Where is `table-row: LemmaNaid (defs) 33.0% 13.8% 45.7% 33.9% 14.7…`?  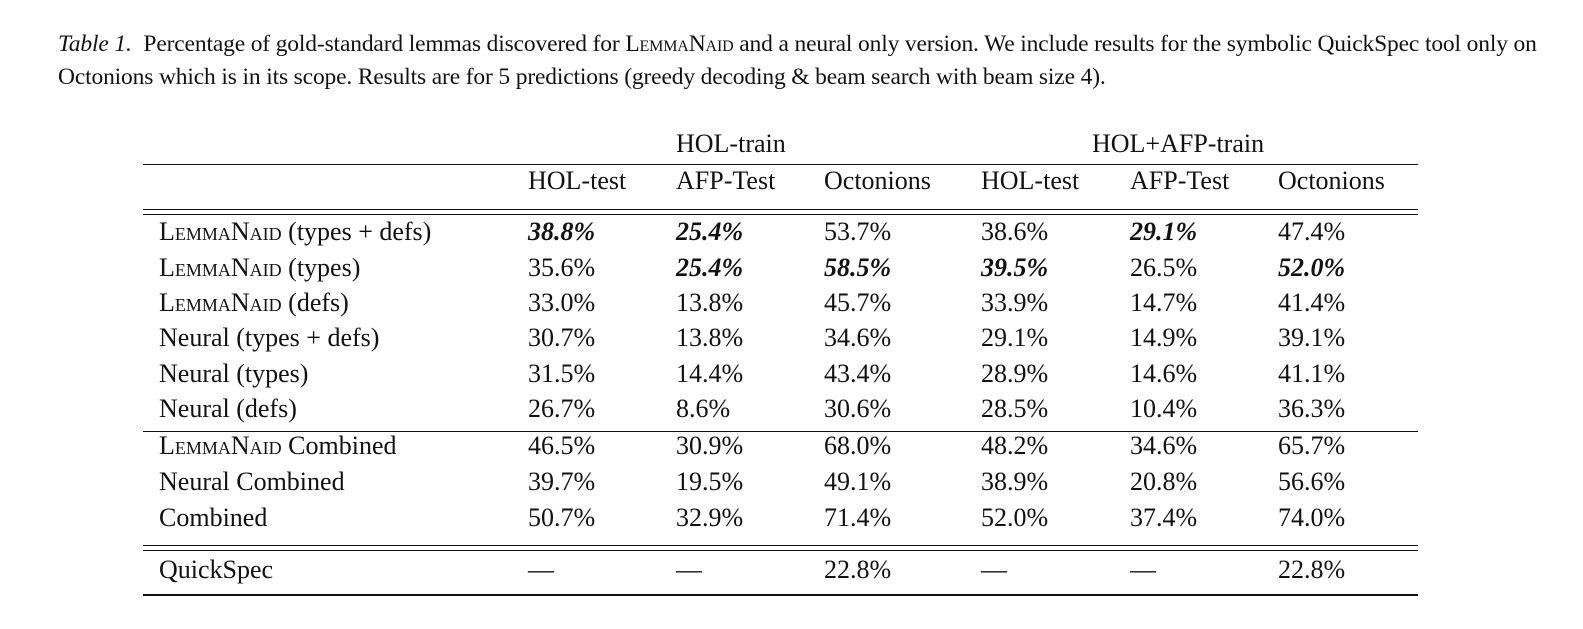 table-row: LemmaNaid (defs) 33.0% 13.8% 45.7% 33.9% 14.7… is located at coordinates (791, 303).